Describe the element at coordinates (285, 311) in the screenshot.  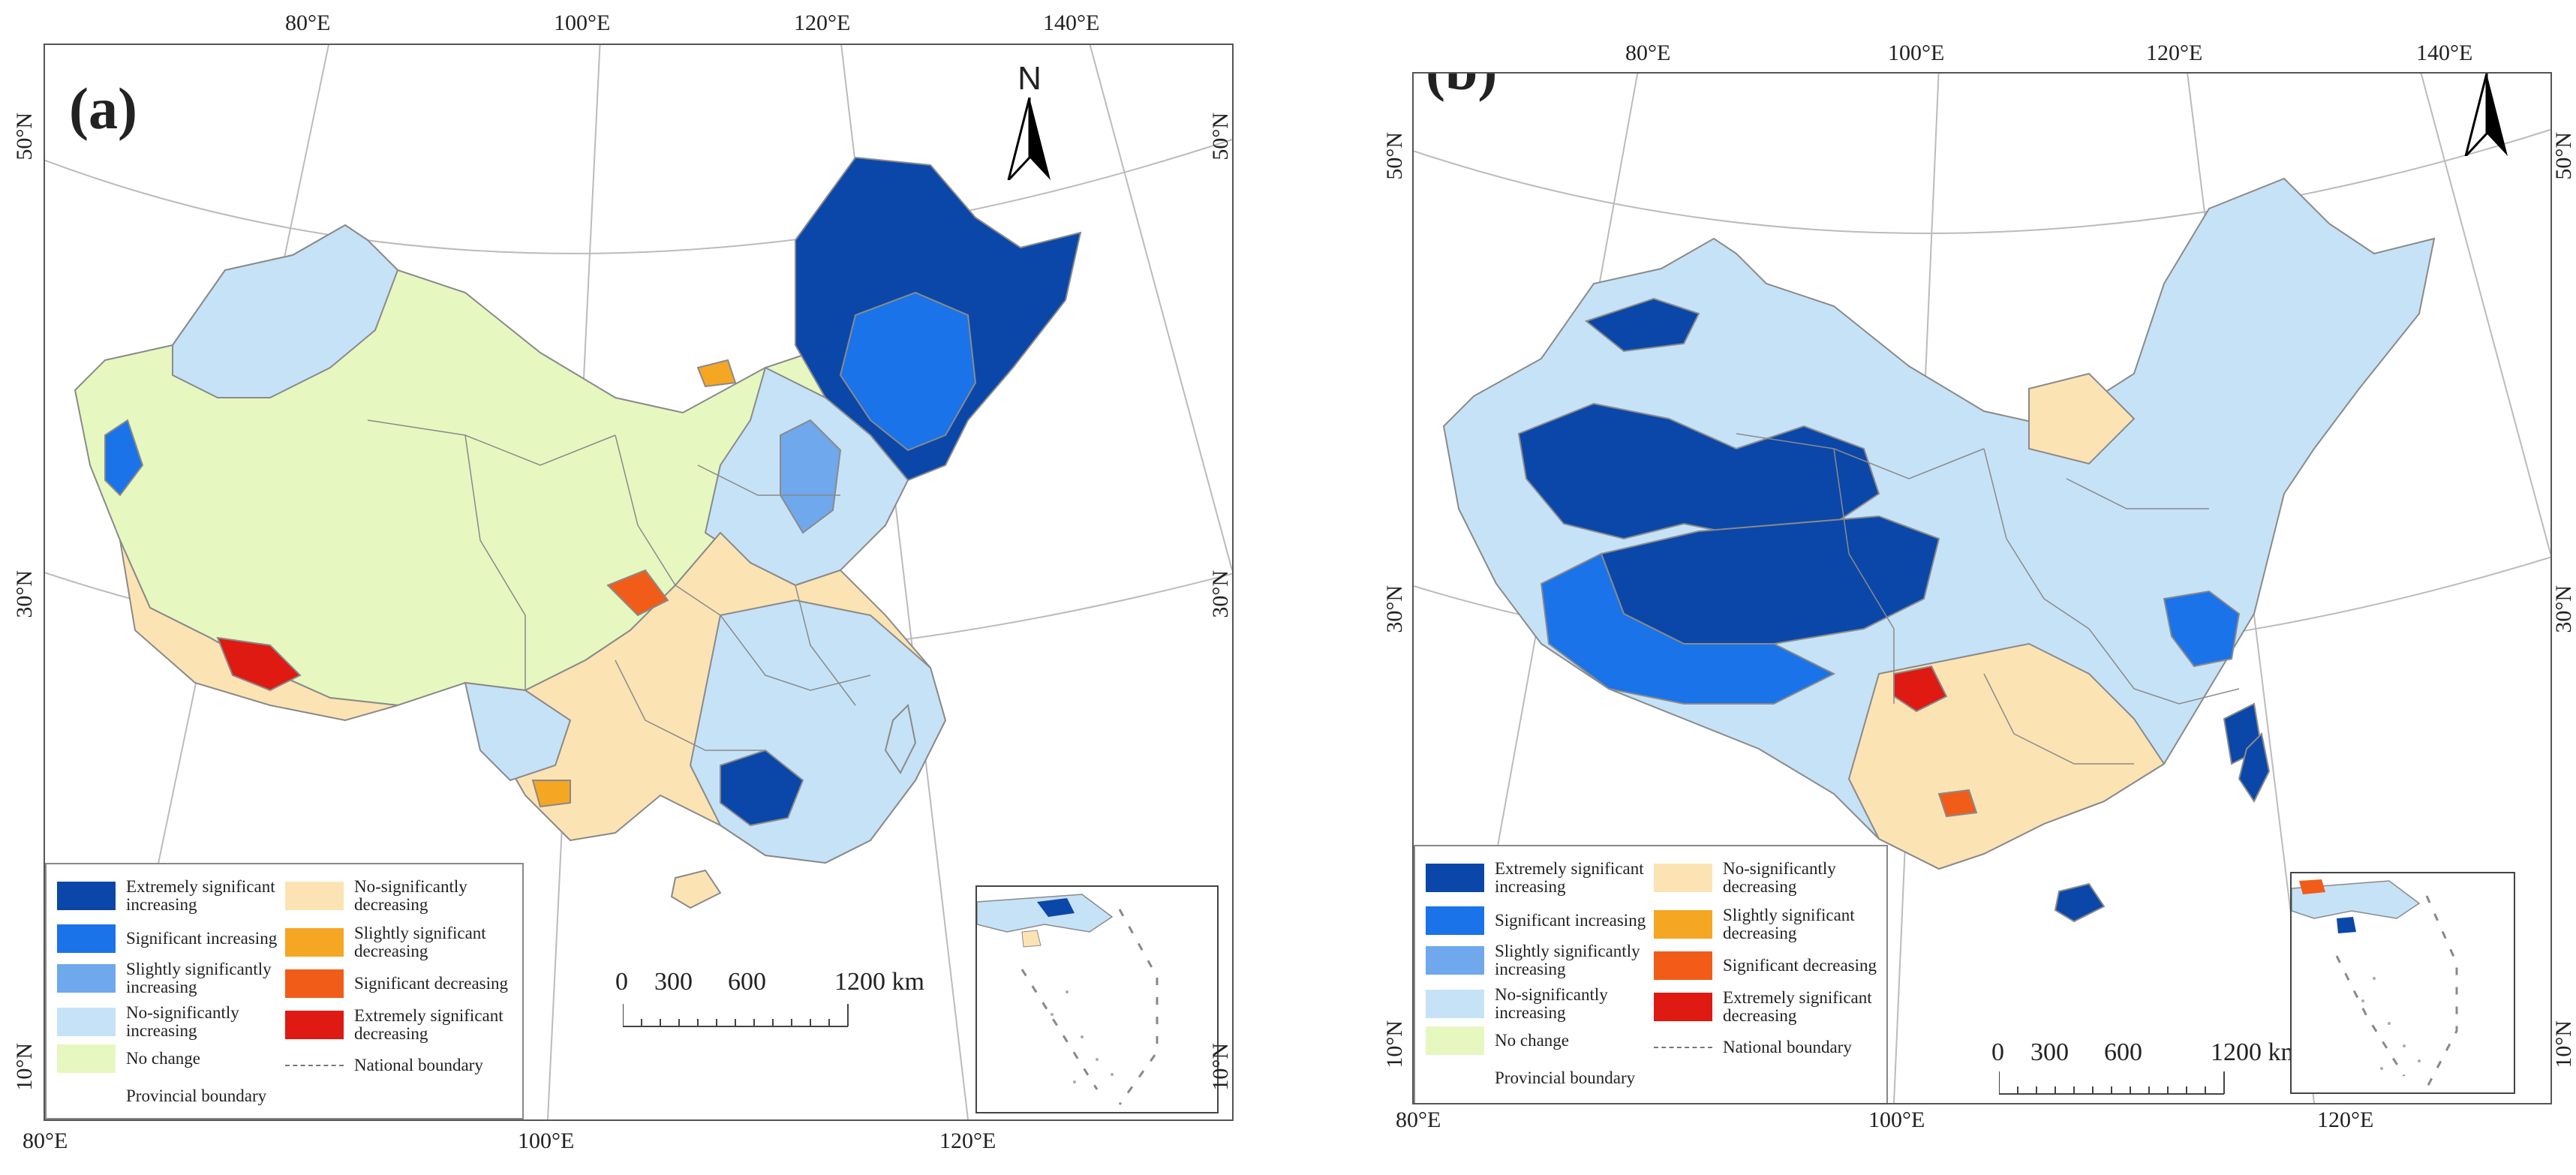
I see `region-xinjiang-north-a` at that location.